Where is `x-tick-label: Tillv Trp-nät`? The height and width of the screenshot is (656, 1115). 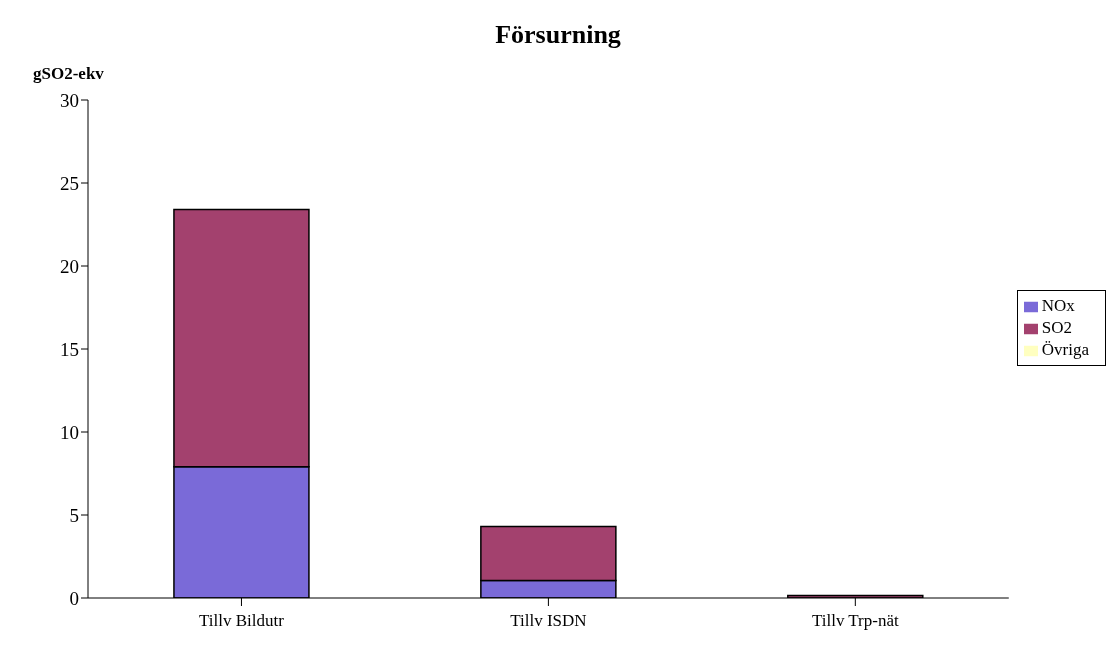
x-tick-label: Tillv Trp-nät is located at coordinates (855, 621).